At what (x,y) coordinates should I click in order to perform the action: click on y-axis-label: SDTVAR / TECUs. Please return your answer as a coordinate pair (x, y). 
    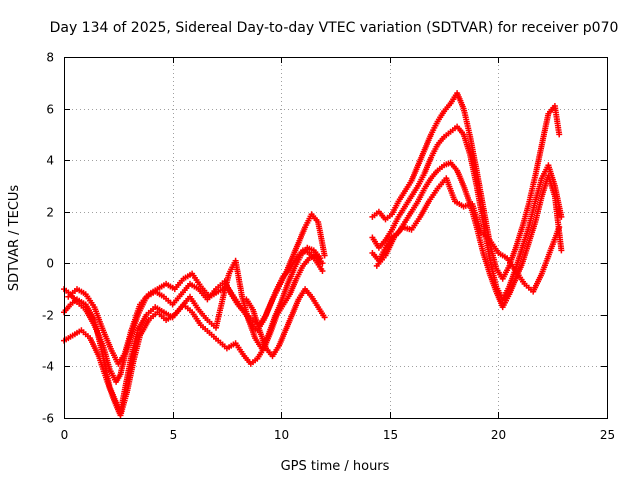
    Looking at the image, I should click on (14, 238).